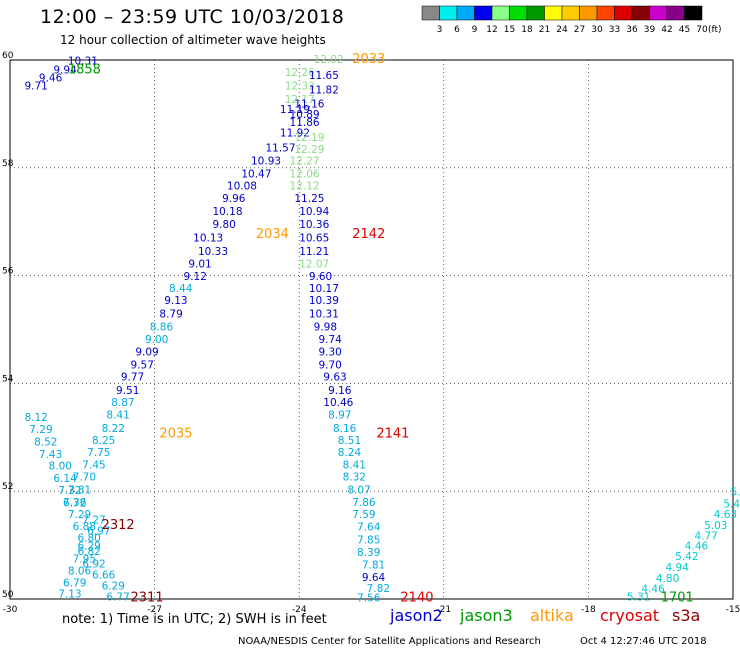  Describe the element at coordinates (368, 234) in the screenshot. I see `pass-time-label: 2142` at that location.